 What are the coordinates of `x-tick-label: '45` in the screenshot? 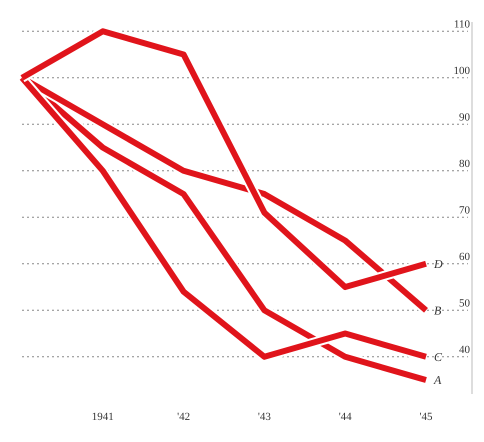 It's located at (426, 417).